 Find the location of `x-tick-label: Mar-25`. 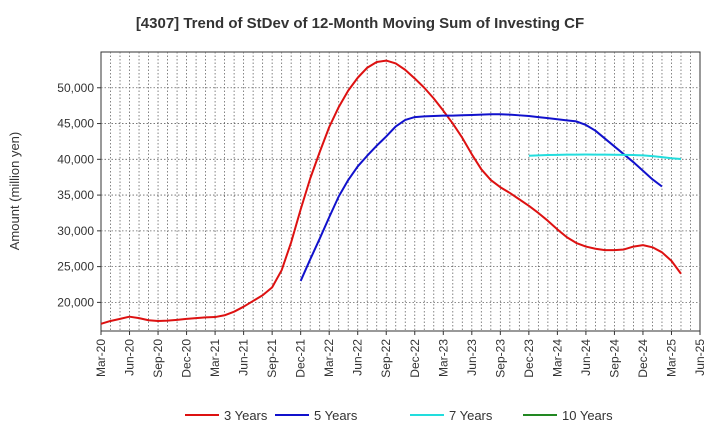

x-tick-label: Mar-25 is located at coordinates (671, 358).